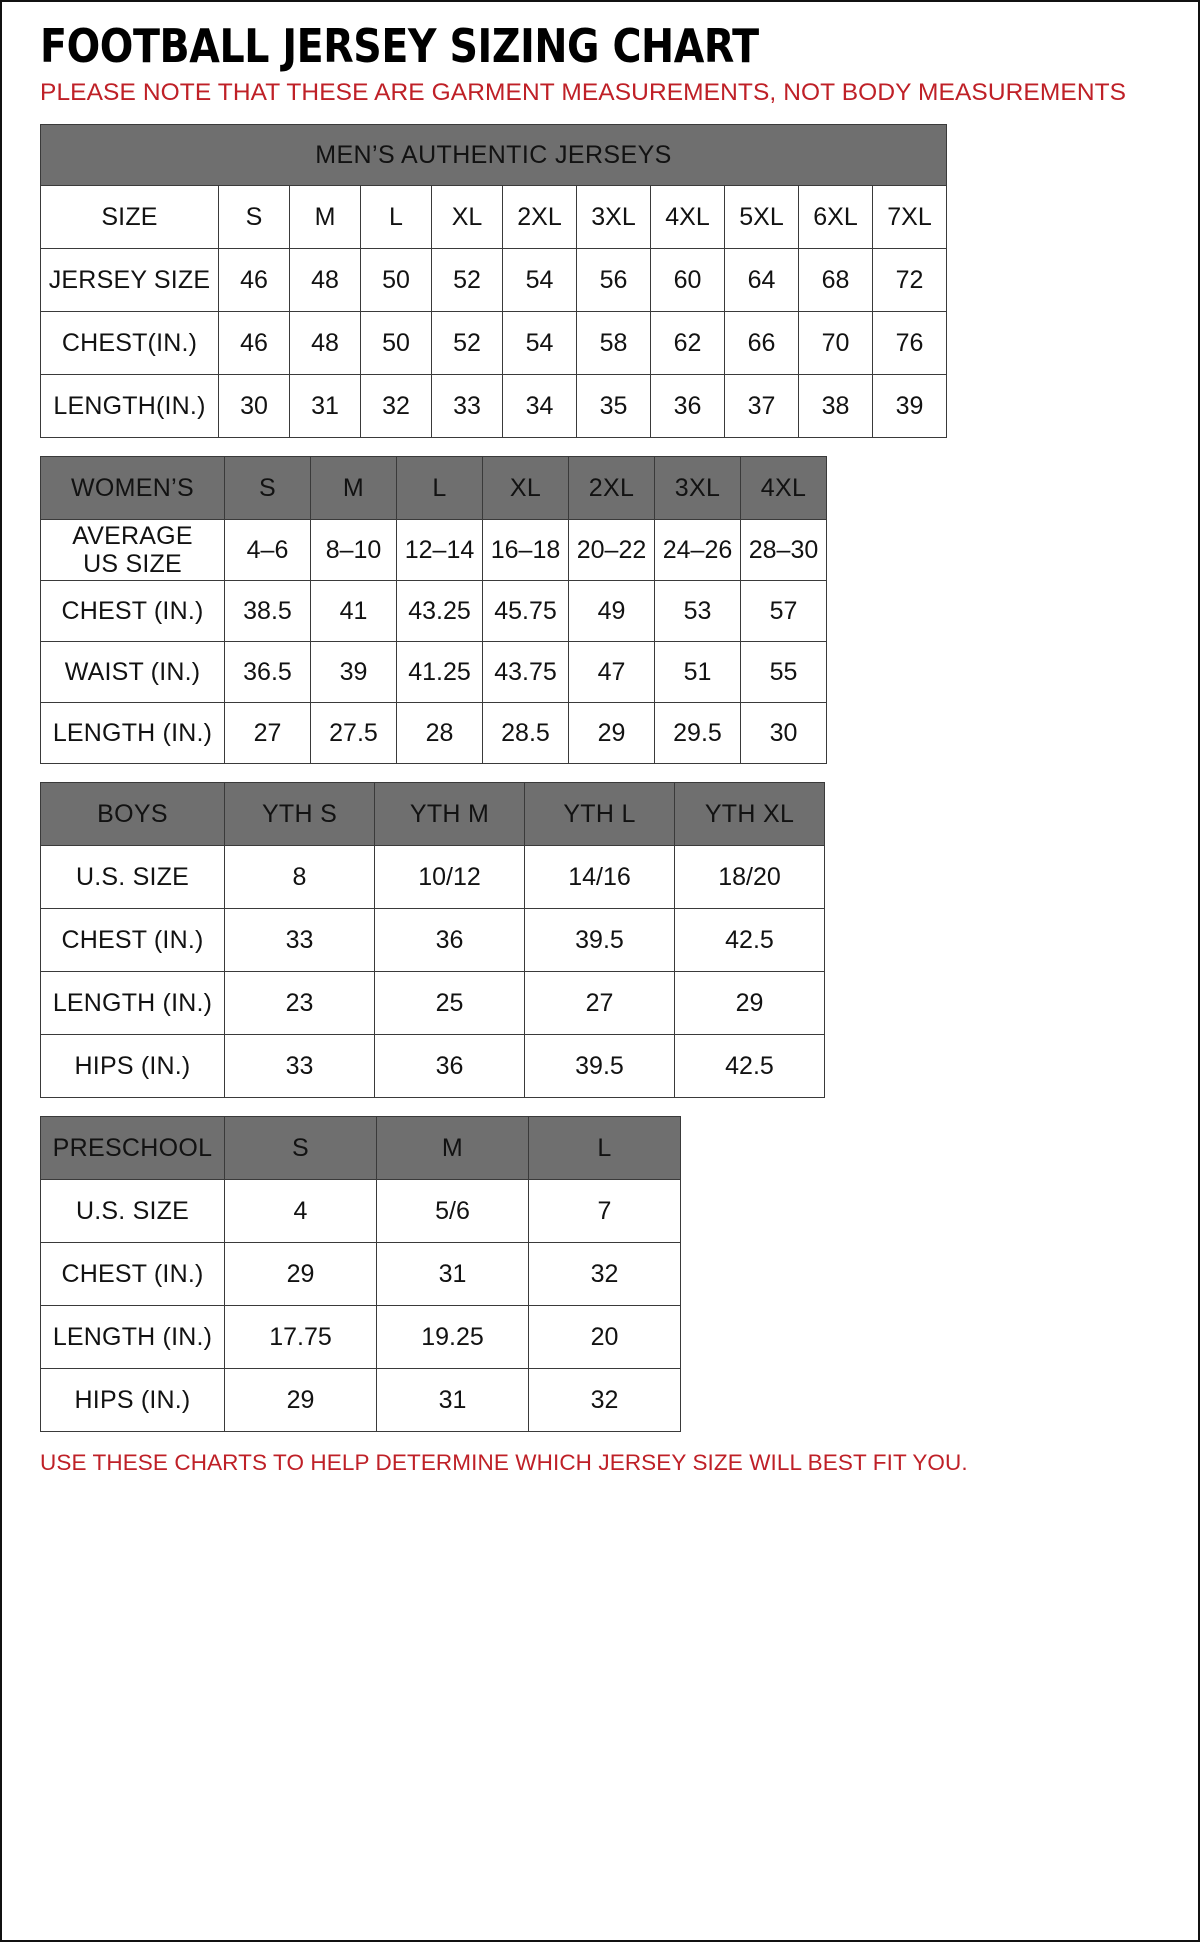 Image resolution: width=1200 pixels, height=1942 pixels. Describe the element at coordinates (599, 814) in the screenshot. I see `boys-col-yth-l: YTH L` at that location.